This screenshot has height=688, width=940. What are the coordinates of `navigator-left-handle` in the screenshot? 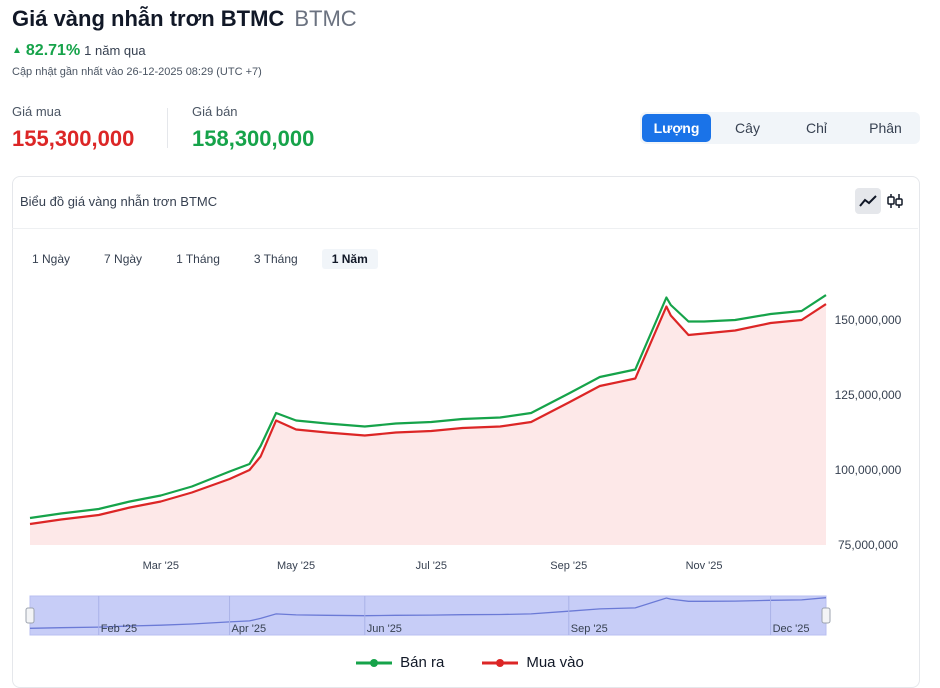 It's located at (30, 615).